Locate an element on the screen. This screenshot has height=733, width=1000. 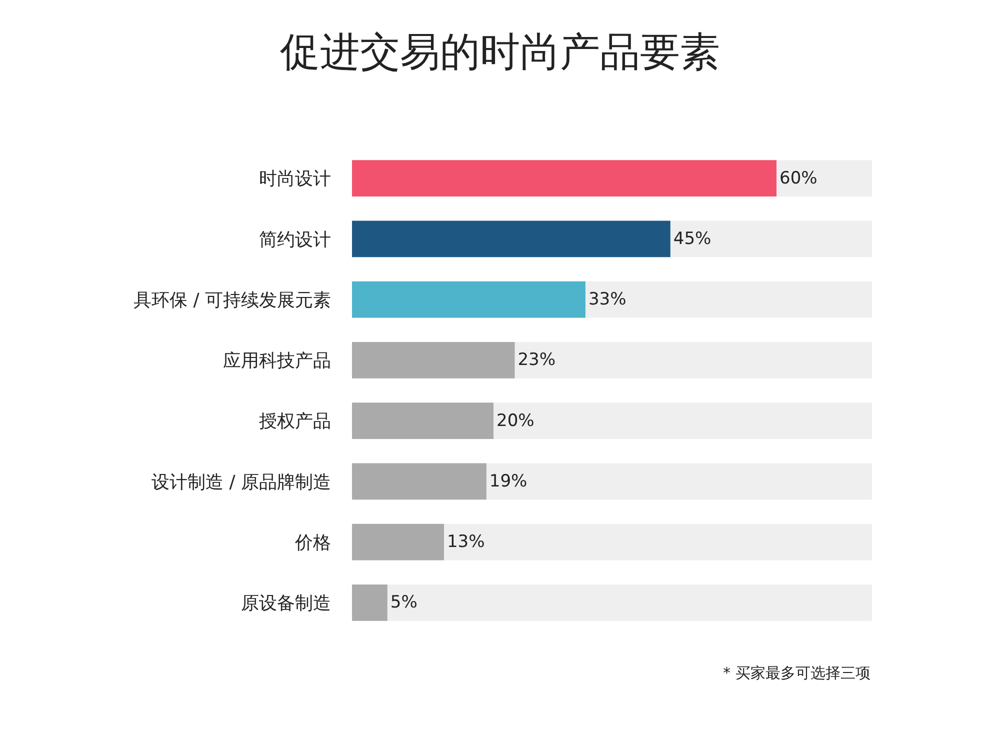
data-label: 20% is located at coordinates (515, 420).